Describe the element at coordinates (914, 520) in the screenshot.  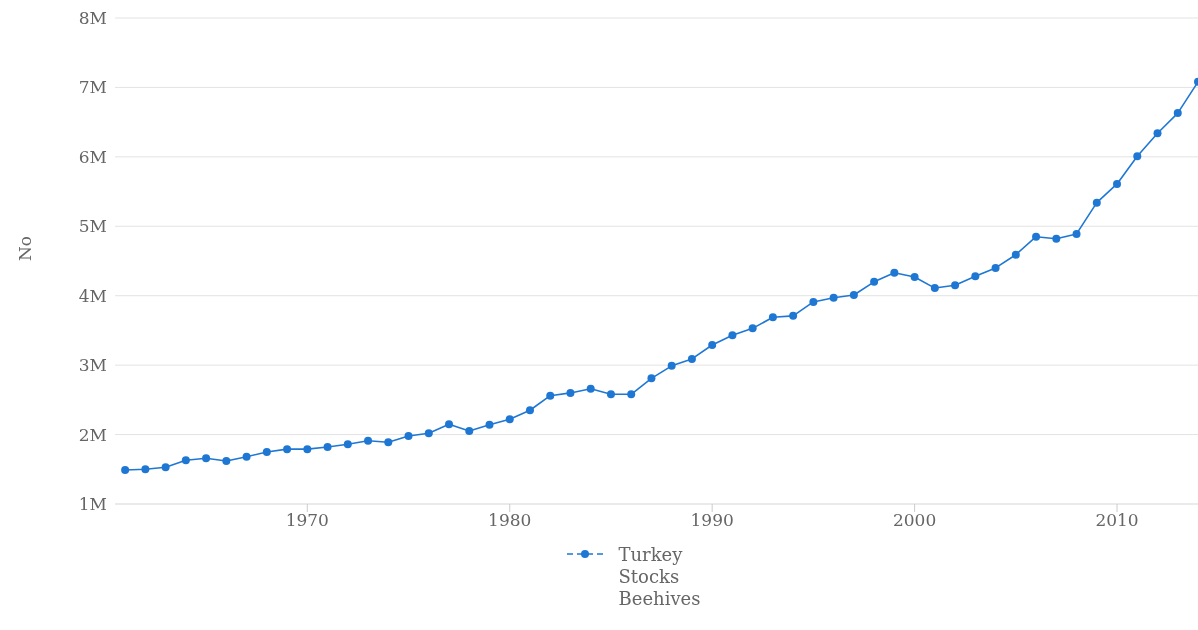
I see `x-tick-label: 2000` at that location.